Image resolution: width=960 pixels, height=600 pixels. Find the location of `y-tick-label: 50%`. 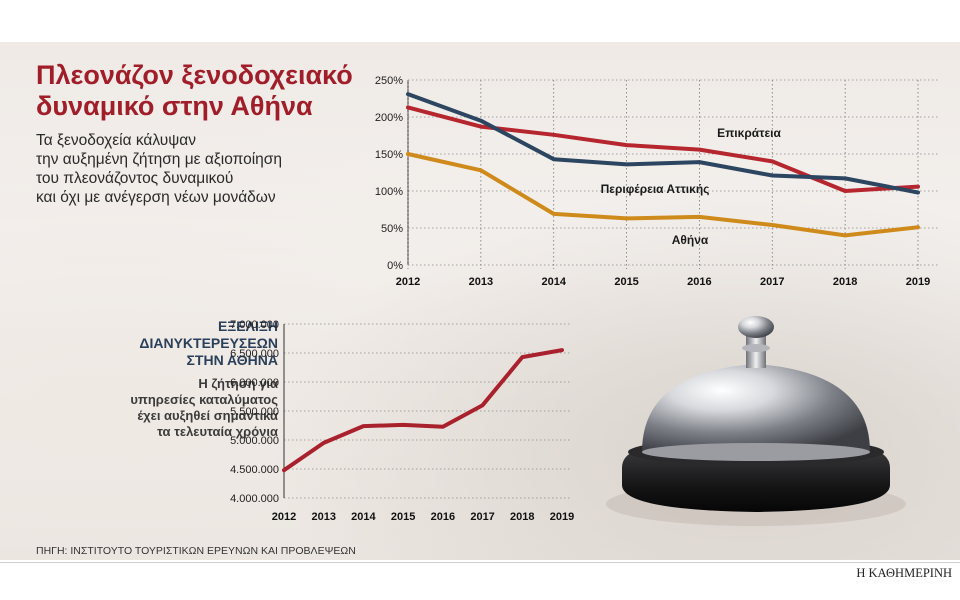

y-tick-label: 50% is located at coordinates (392, 229).